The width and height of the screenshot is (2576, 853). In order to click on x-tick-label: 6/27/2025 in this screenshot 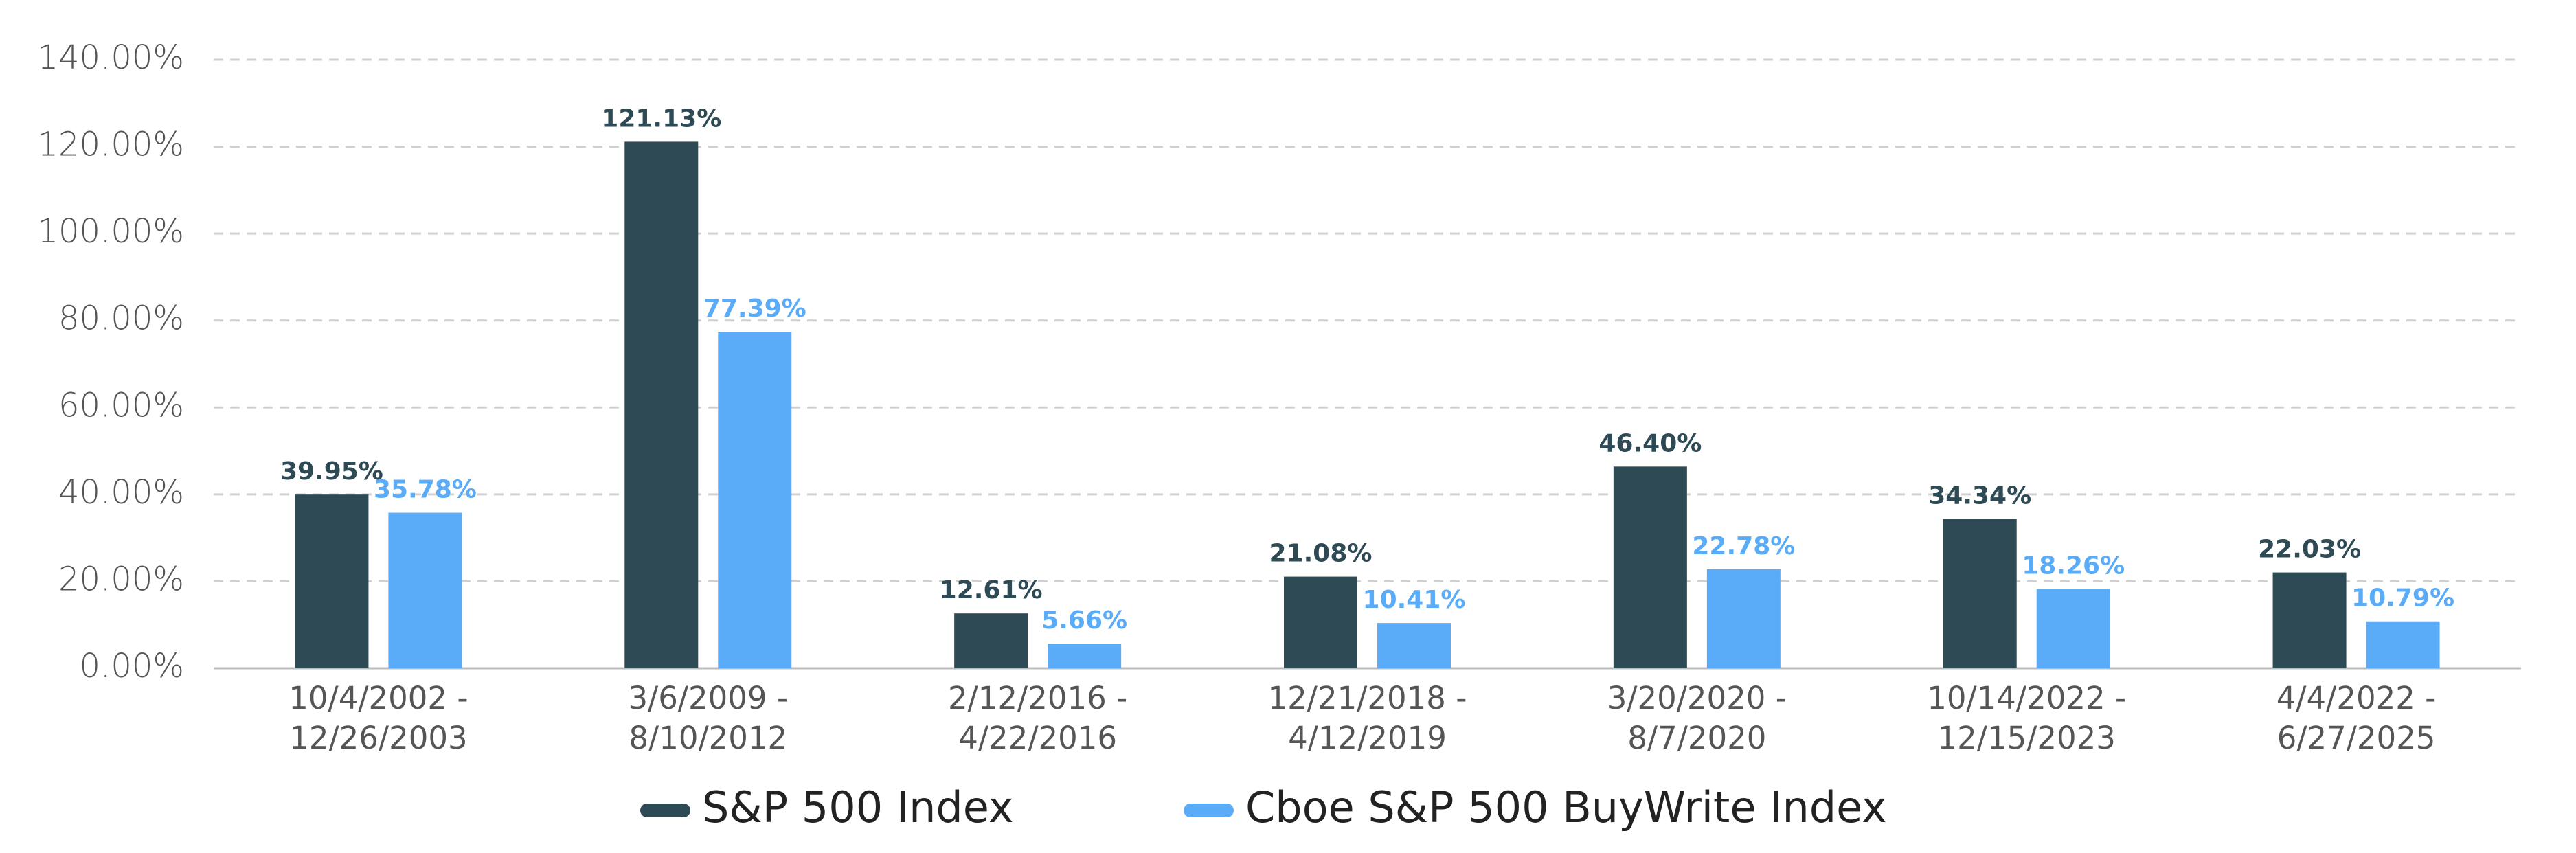, I will do `click(2356, 738)`.